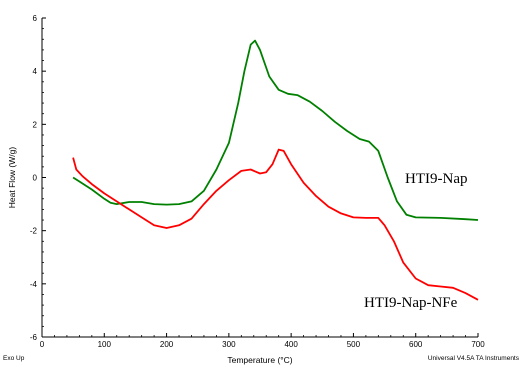 The image size is (522, 365). I want to click on y-tick-label: -2, so click(34, 231).